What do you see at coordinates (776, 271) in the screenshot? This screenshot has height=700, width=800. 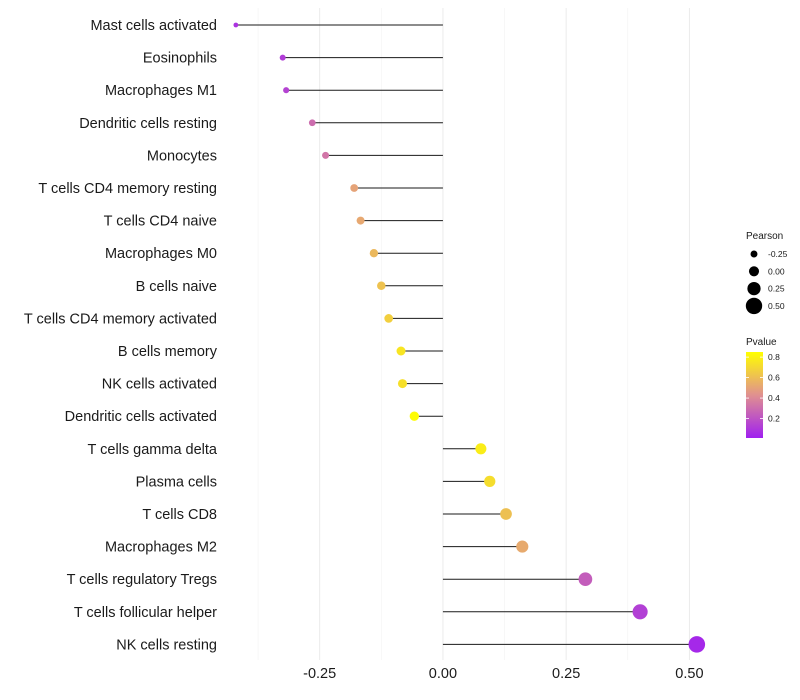 I see `pearson-legend-label: 0.00` at bounding box center [776, 271].